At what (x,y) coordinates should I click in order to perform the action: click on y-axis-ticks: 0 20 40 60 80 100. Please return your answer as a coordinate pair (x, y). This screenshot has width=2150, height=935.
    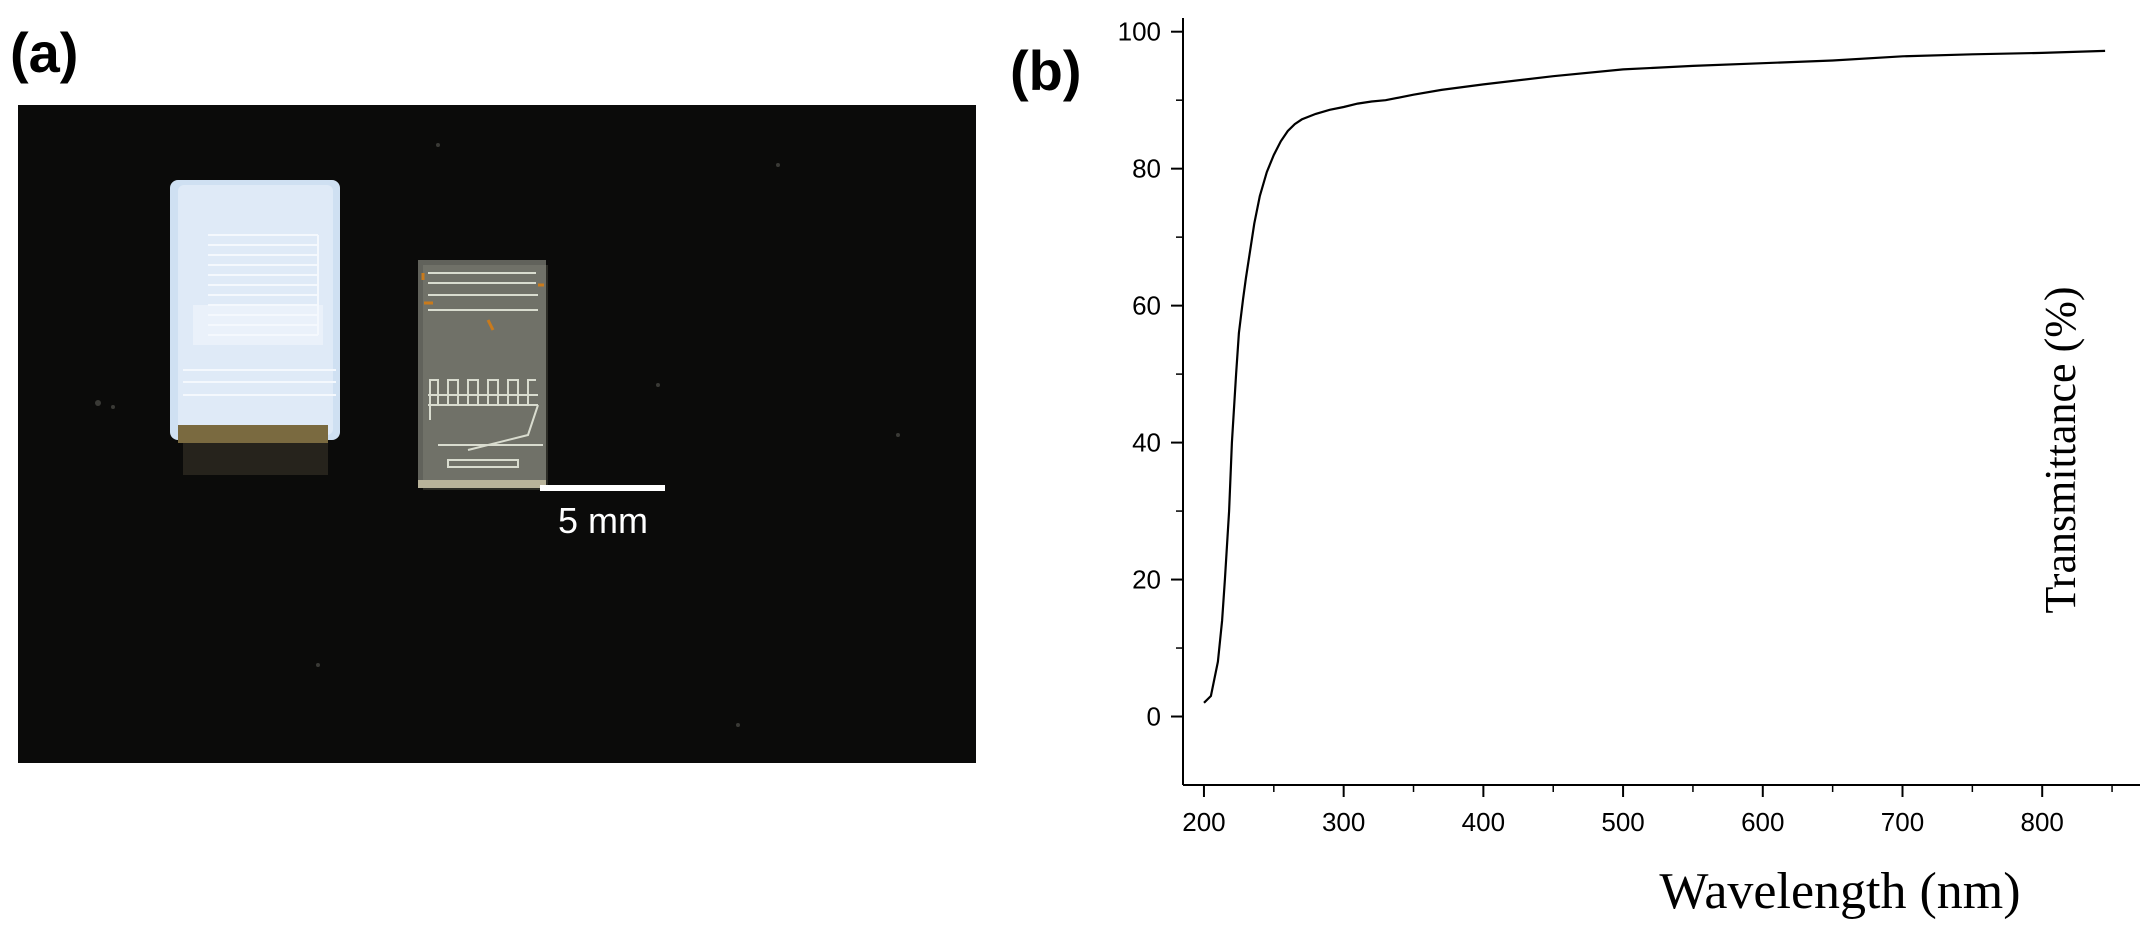
    Looking at the image, I should click on (1150, 374).